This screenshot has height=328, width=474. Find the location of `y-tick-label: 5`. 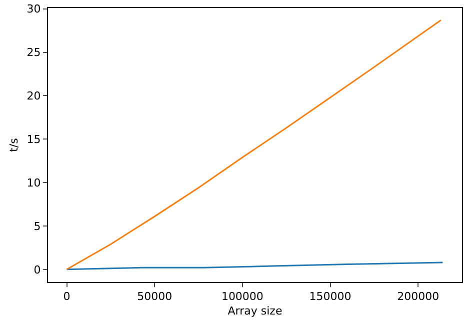

y-tick-label: 5 is located at coordinates (37, 226).